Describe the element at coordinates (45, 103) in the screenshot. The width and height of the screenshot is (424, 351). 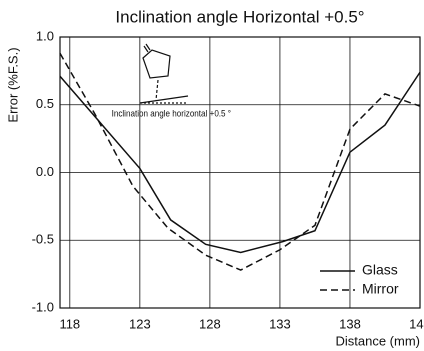
I see `y-tick-label: 0.5` at that location.